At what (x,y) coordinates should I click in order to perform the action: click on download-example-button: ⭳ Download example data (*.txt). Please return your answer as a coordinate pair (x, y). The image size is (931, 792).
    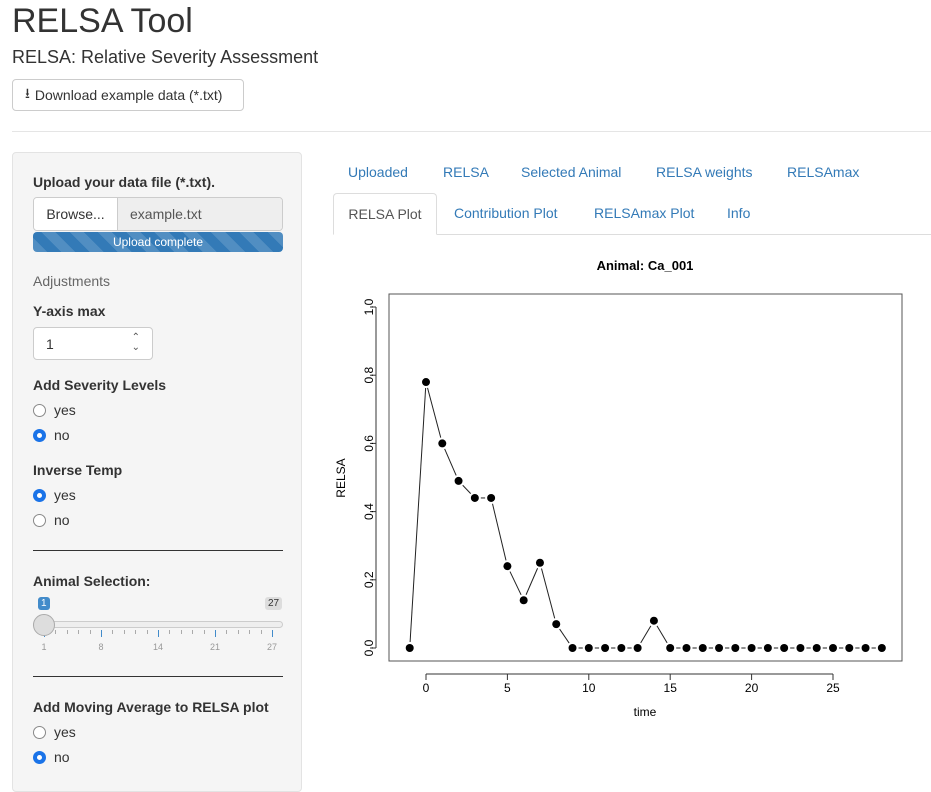
    Looking at the image, I should click on (128, 95).